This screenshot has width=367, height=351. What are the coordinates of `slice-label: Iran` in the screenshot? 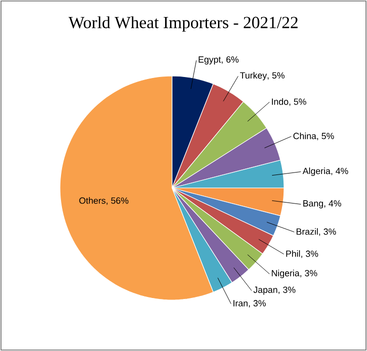 It's located at (241, 303).